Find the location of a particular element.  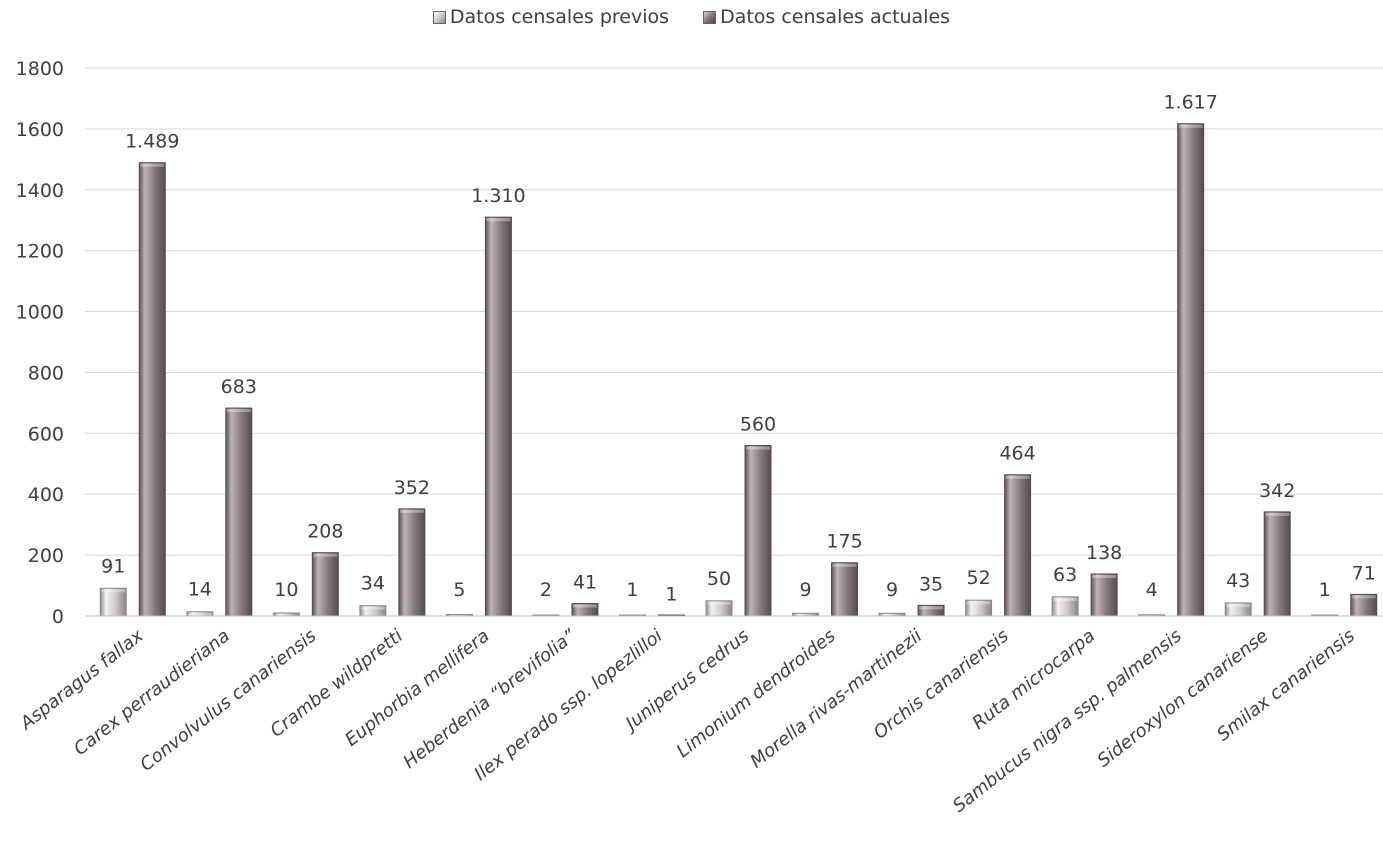

x-tick-label: Sideroxylon canariense is located at coordinates (1182, 698).